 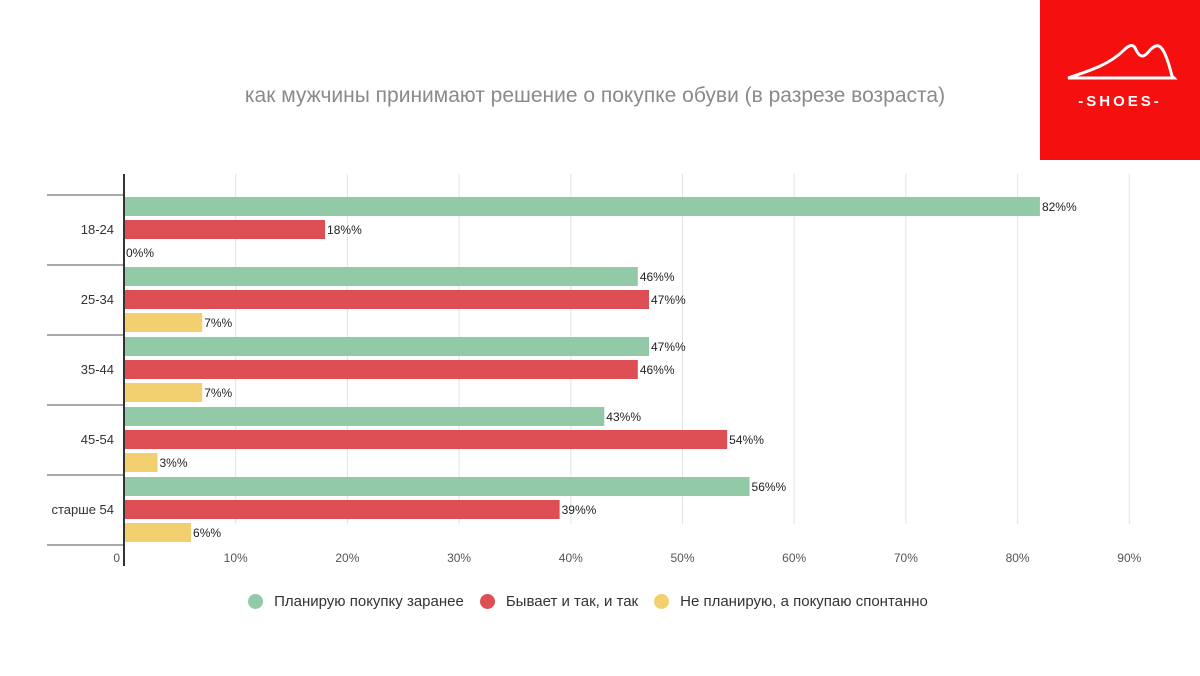 I want to click on data-label: 18%%, so click(x=344, y=230).